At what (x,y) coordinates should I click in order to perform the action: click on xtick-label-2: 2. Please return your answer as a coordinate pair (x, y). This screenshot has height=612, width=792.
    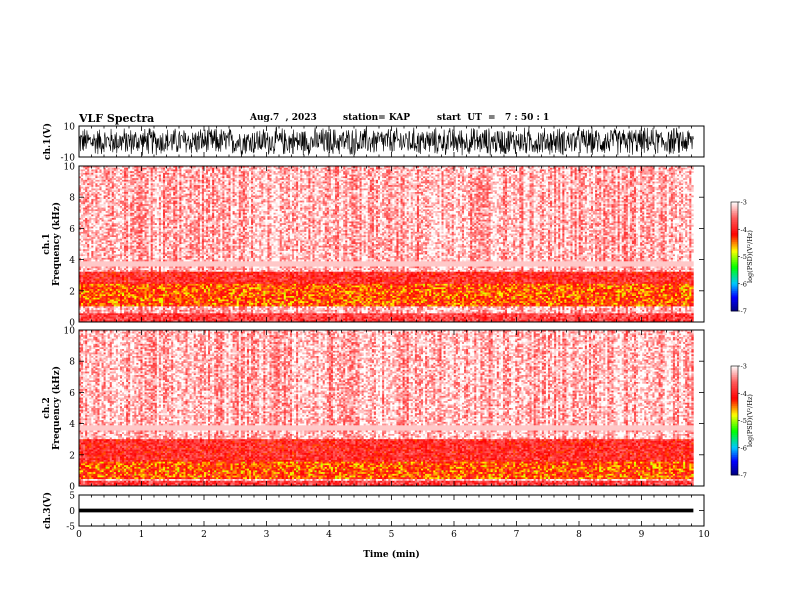
    Looking at the image, I should click on (204, 535).